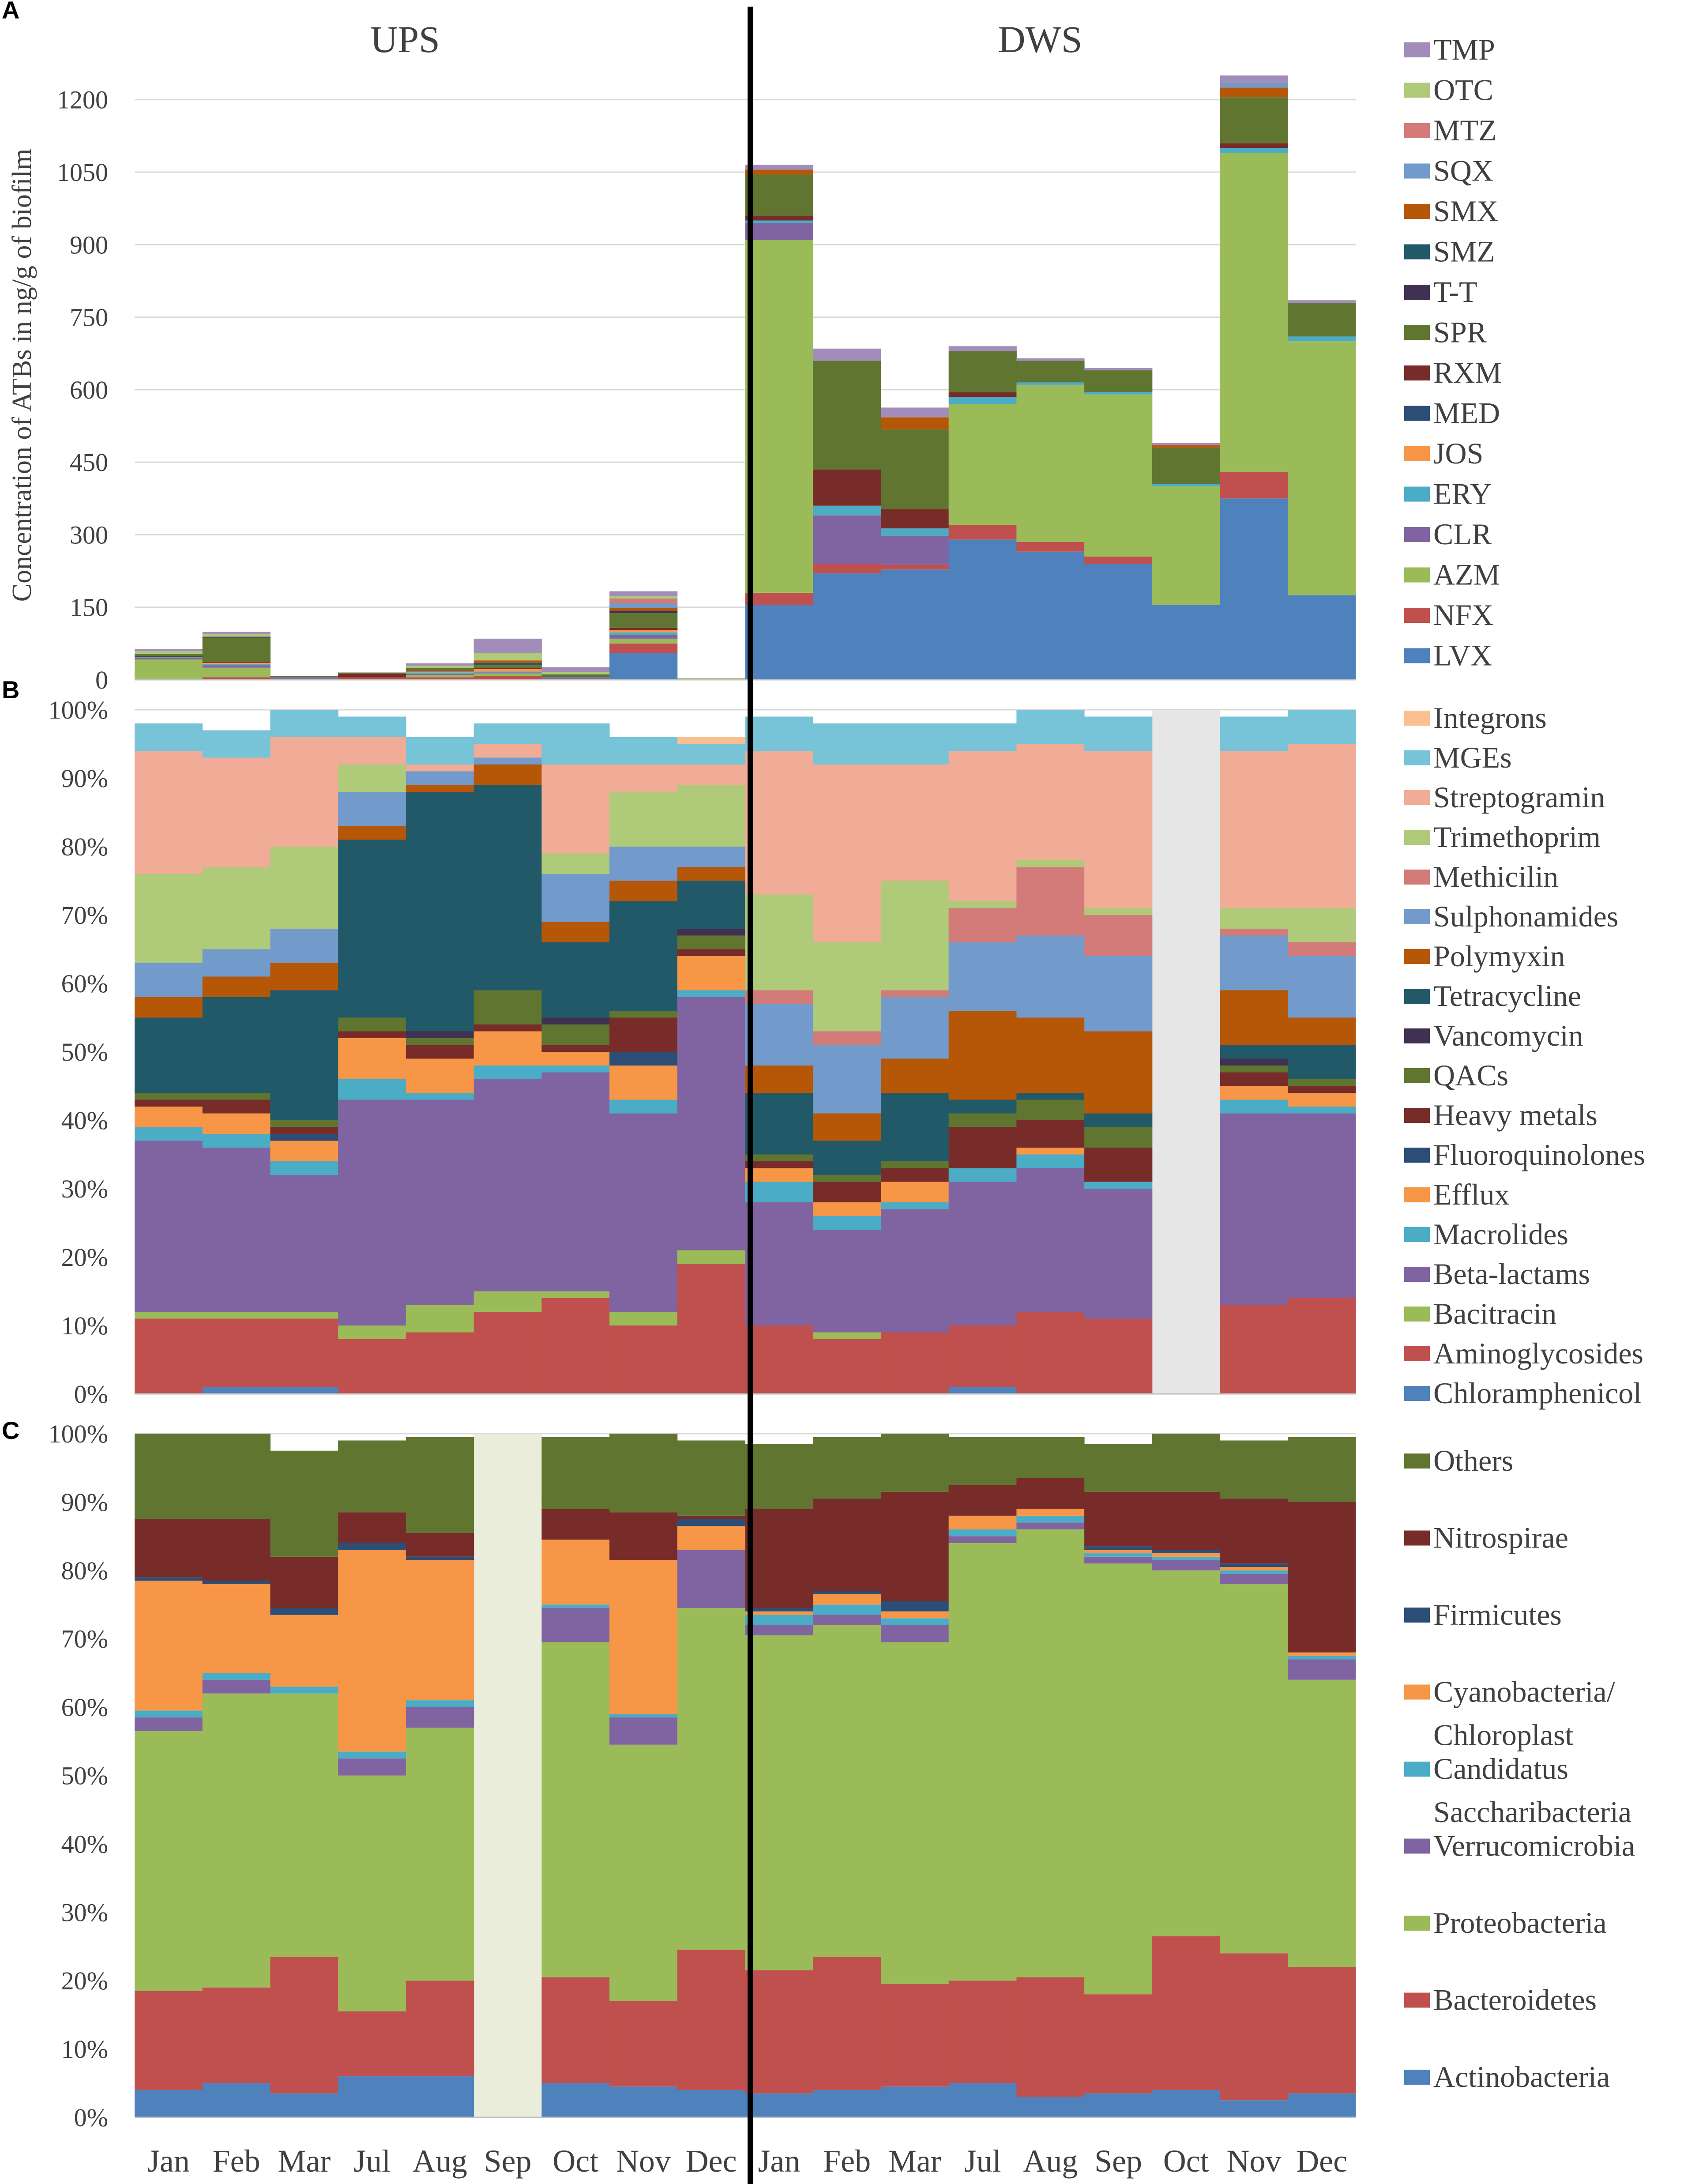 This screenshot has width=1699, height=2184. What do you see at coordinates (169, 1861) in the screenshot?
I see `panel-c-bar-proteobacteria-jan` at bounding box center [169, 1861].